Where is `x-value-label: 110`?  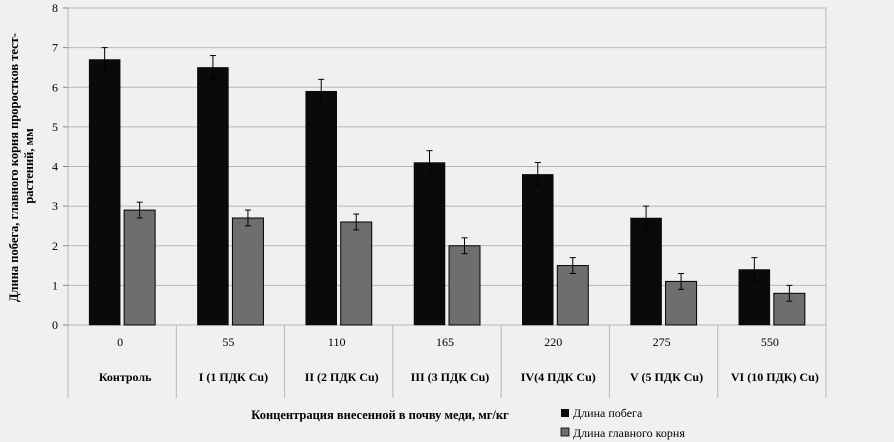
x-value-label: 110 is located at coordinates (337, 342).